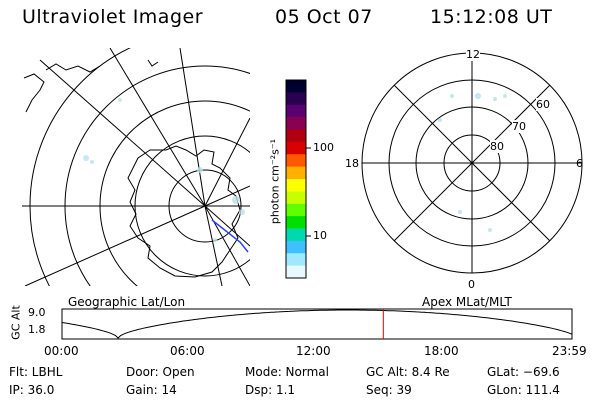 This screenshot has width=600, height=400. Describe the element at coordinates (471, 284) in the screenshot. I see `mlt-label-0: 0` at that location.